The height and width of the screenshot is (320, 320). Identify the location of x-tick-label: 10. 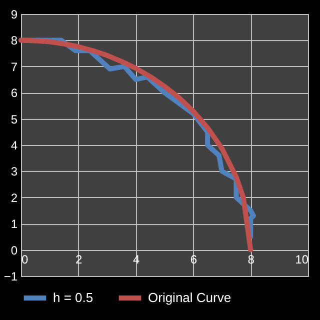
(302, 259).